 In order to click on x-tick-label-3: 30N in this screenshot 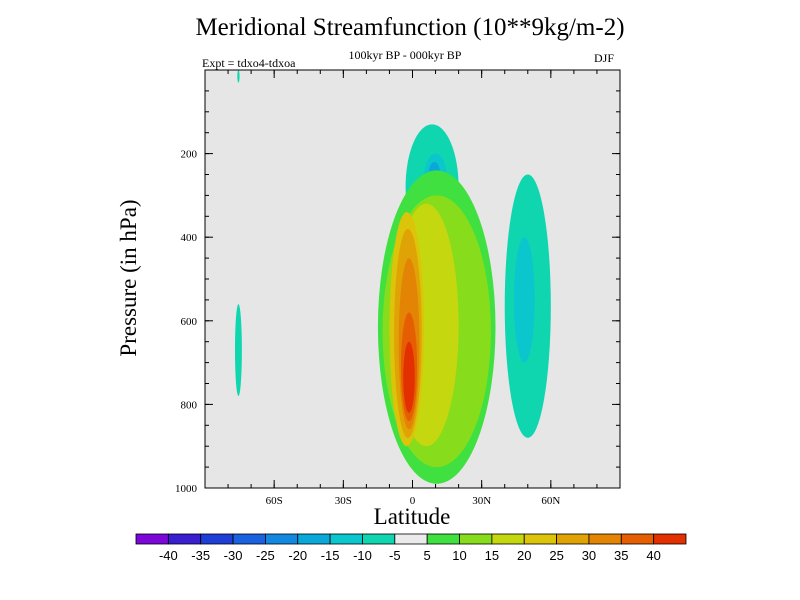, I will do `click(481, 501)`.